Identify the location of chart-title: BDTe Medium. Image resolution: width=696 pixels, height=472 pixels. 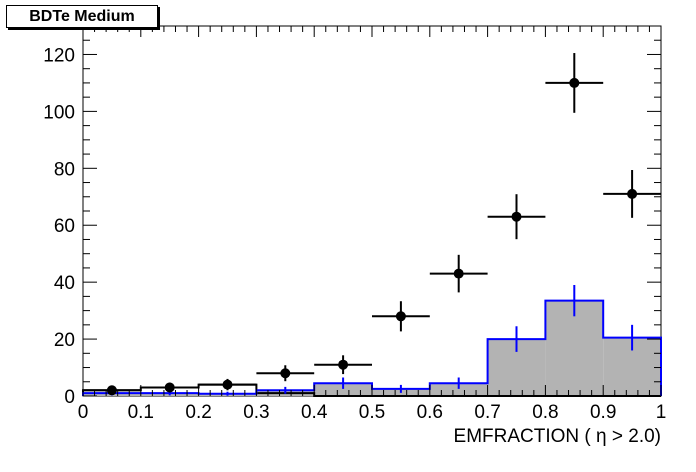
(82, 16).